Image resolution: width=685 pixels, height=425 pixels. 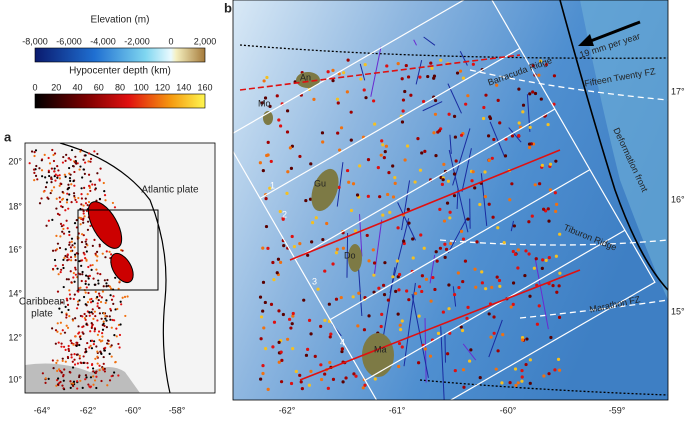 I want to click on colorbar-title: Elevation (m), so click(x=120, y=20).